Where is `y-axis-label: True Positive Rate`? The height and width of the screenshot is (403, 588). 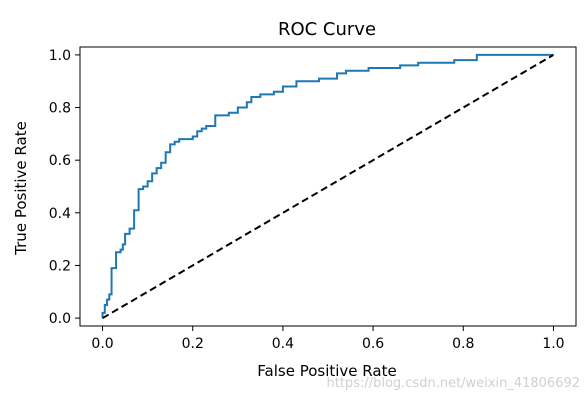
y-axis-label: True Positive Rate is located at coordinates (21, 188).